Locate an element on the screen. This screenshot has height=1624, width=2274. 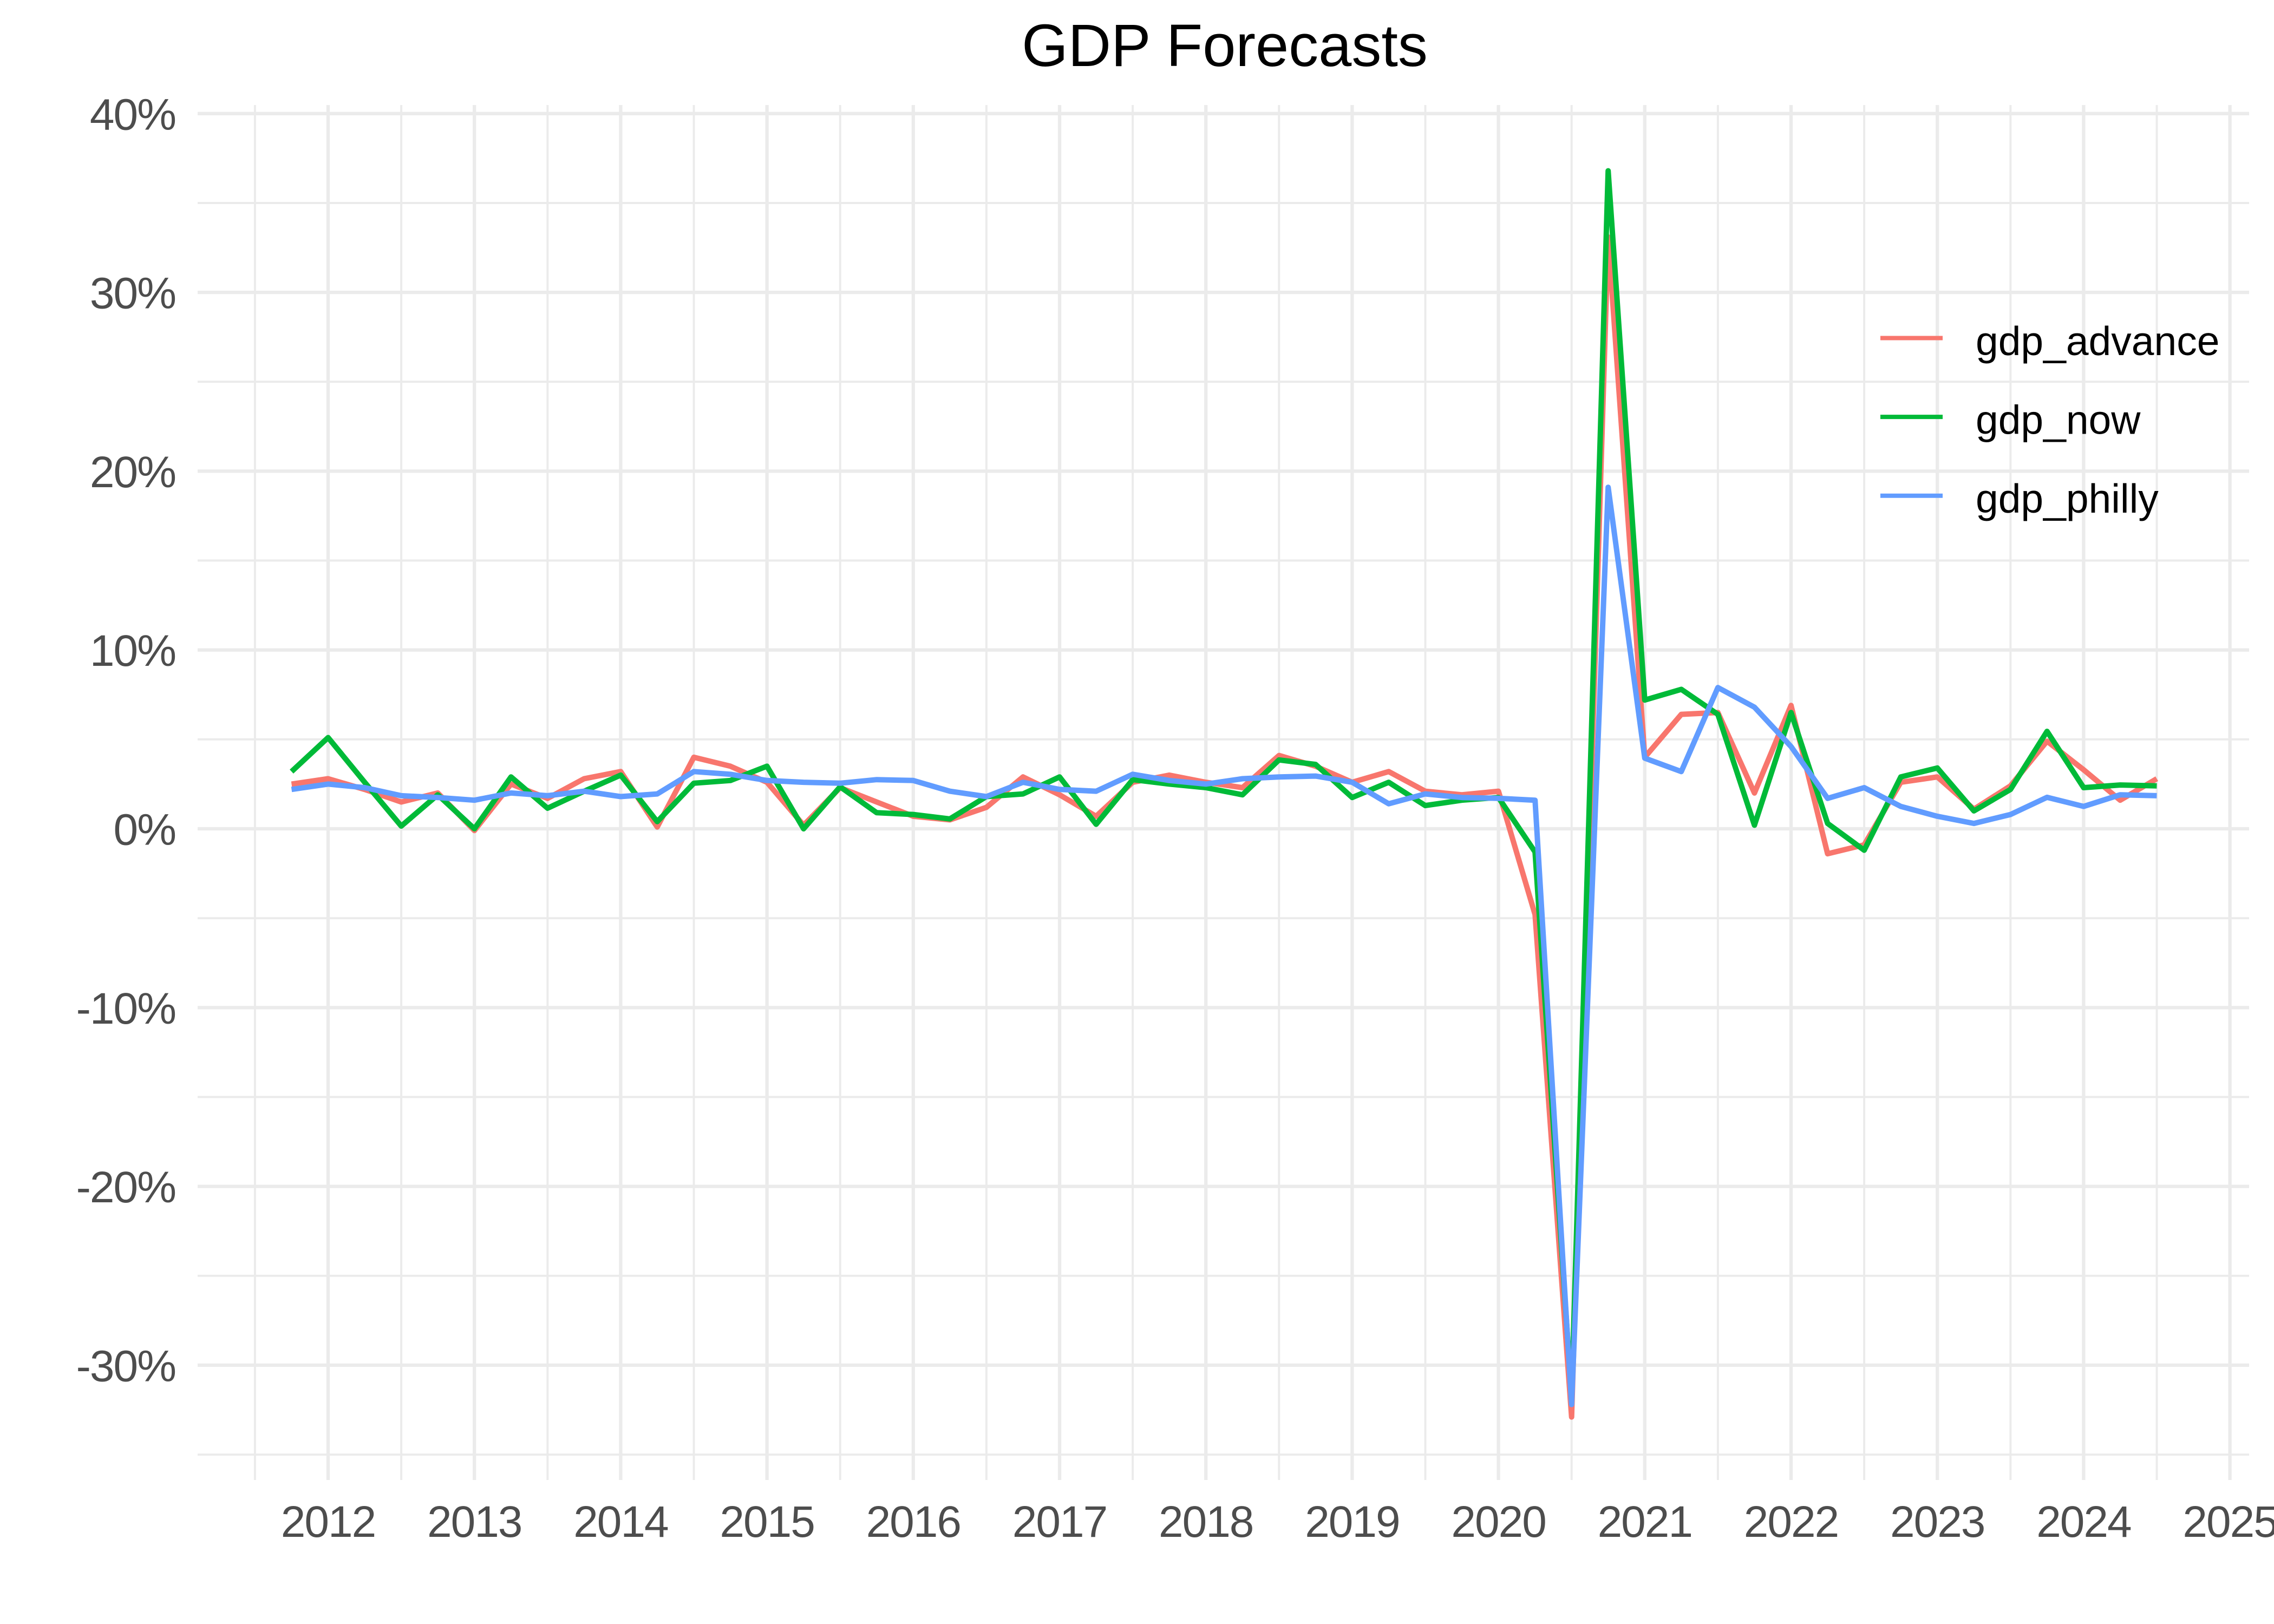
svg-text: gdp_advance is located at coordinates (2097, 341).